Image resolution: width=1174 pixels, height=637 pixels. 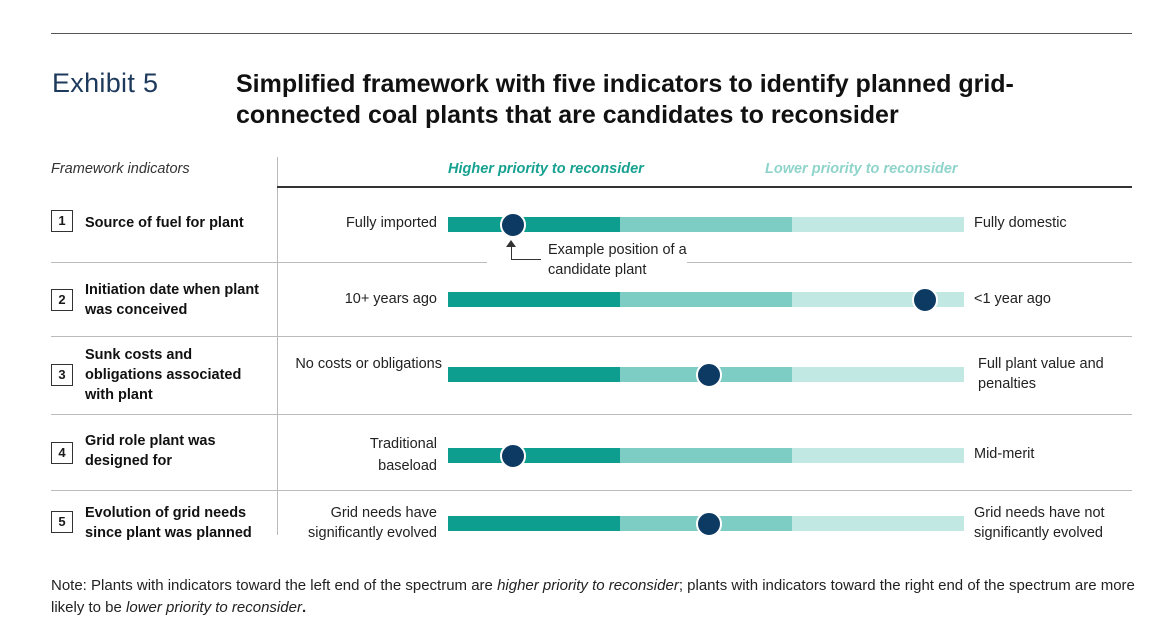 What do you see at coordinates (1012, 299) in the screenshot?
I see `right-end-label: <1 year ago` at bounding box center [1012, 299].